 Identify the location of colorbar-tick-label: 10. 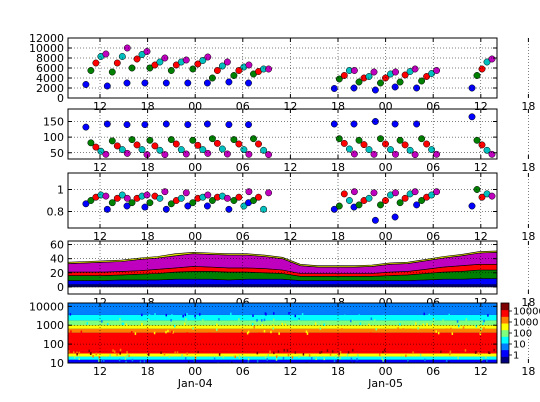
(519, 345).